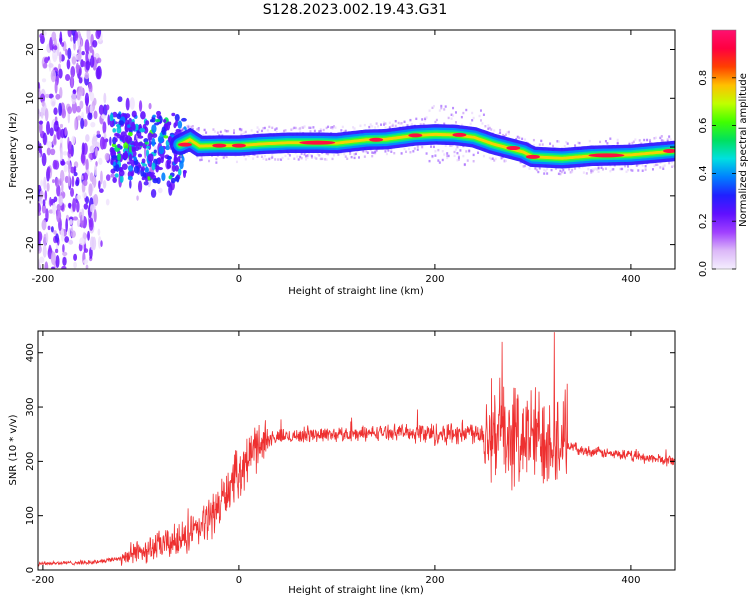 Image resolution: width=750 pixels, height=600 pixels. What do you see at coordinates (30, 244) in the screenshot?
I see `y-tick-label: -20` at bounding box center [30, 244].